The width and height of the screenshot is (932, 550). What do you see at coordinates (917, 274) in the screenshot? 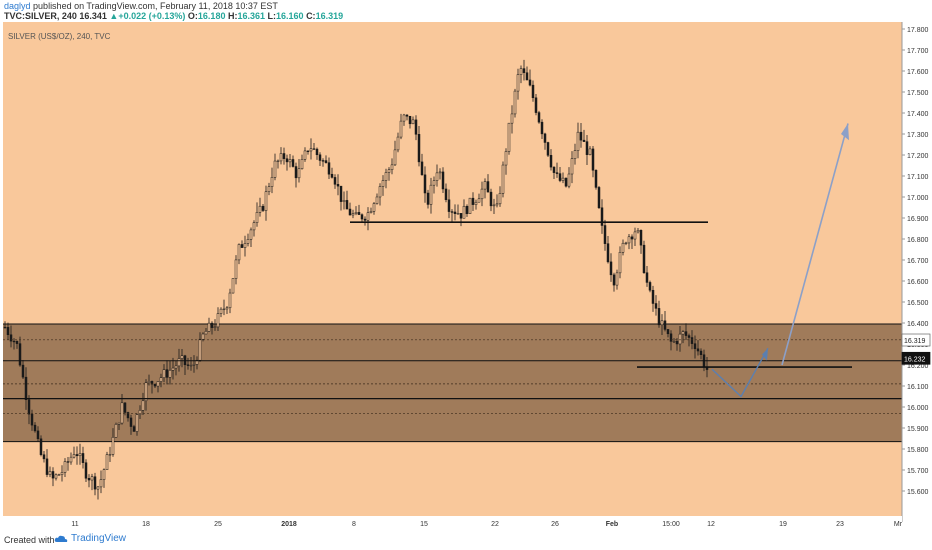
I see `price-axis` at bounding box center [917, 274].